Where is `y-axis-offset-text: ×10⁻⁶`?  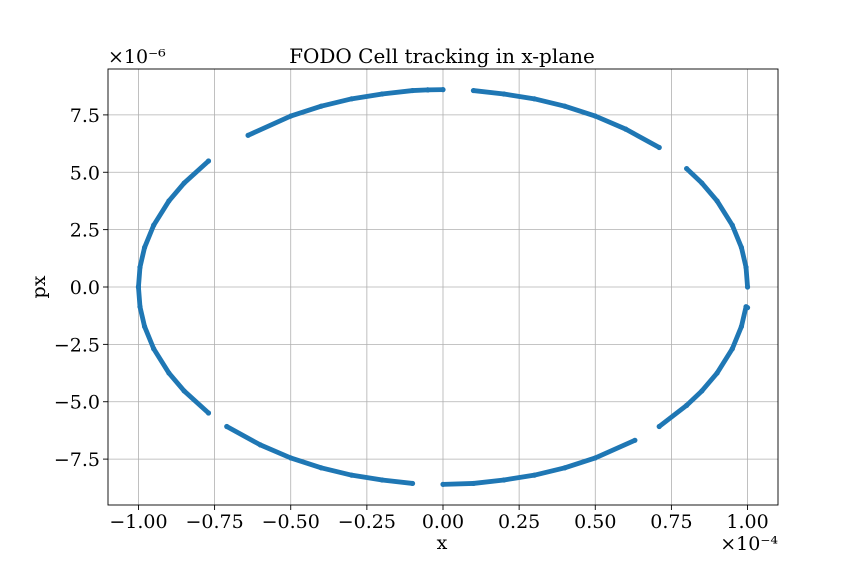 y-axis-offset-text: ×10⁻⁶ is located at coordinates (137, 57).